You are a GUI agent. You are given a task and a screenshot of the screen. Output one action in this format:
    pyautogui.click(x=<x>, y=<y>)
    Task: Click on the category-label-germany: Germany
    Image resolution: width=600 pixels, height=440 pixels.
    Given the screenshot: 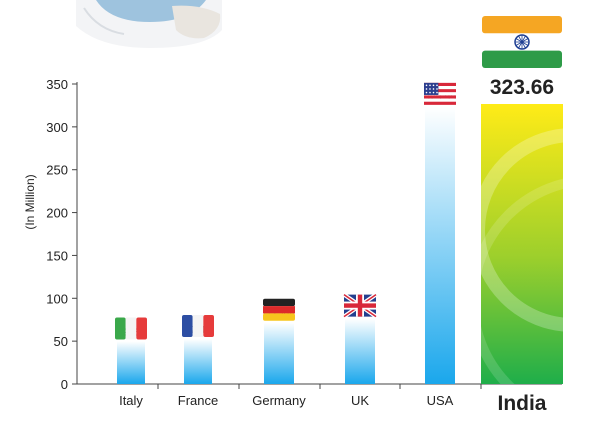 What is the action you would take?
    pyautogui.click(x=279, y=400)
    